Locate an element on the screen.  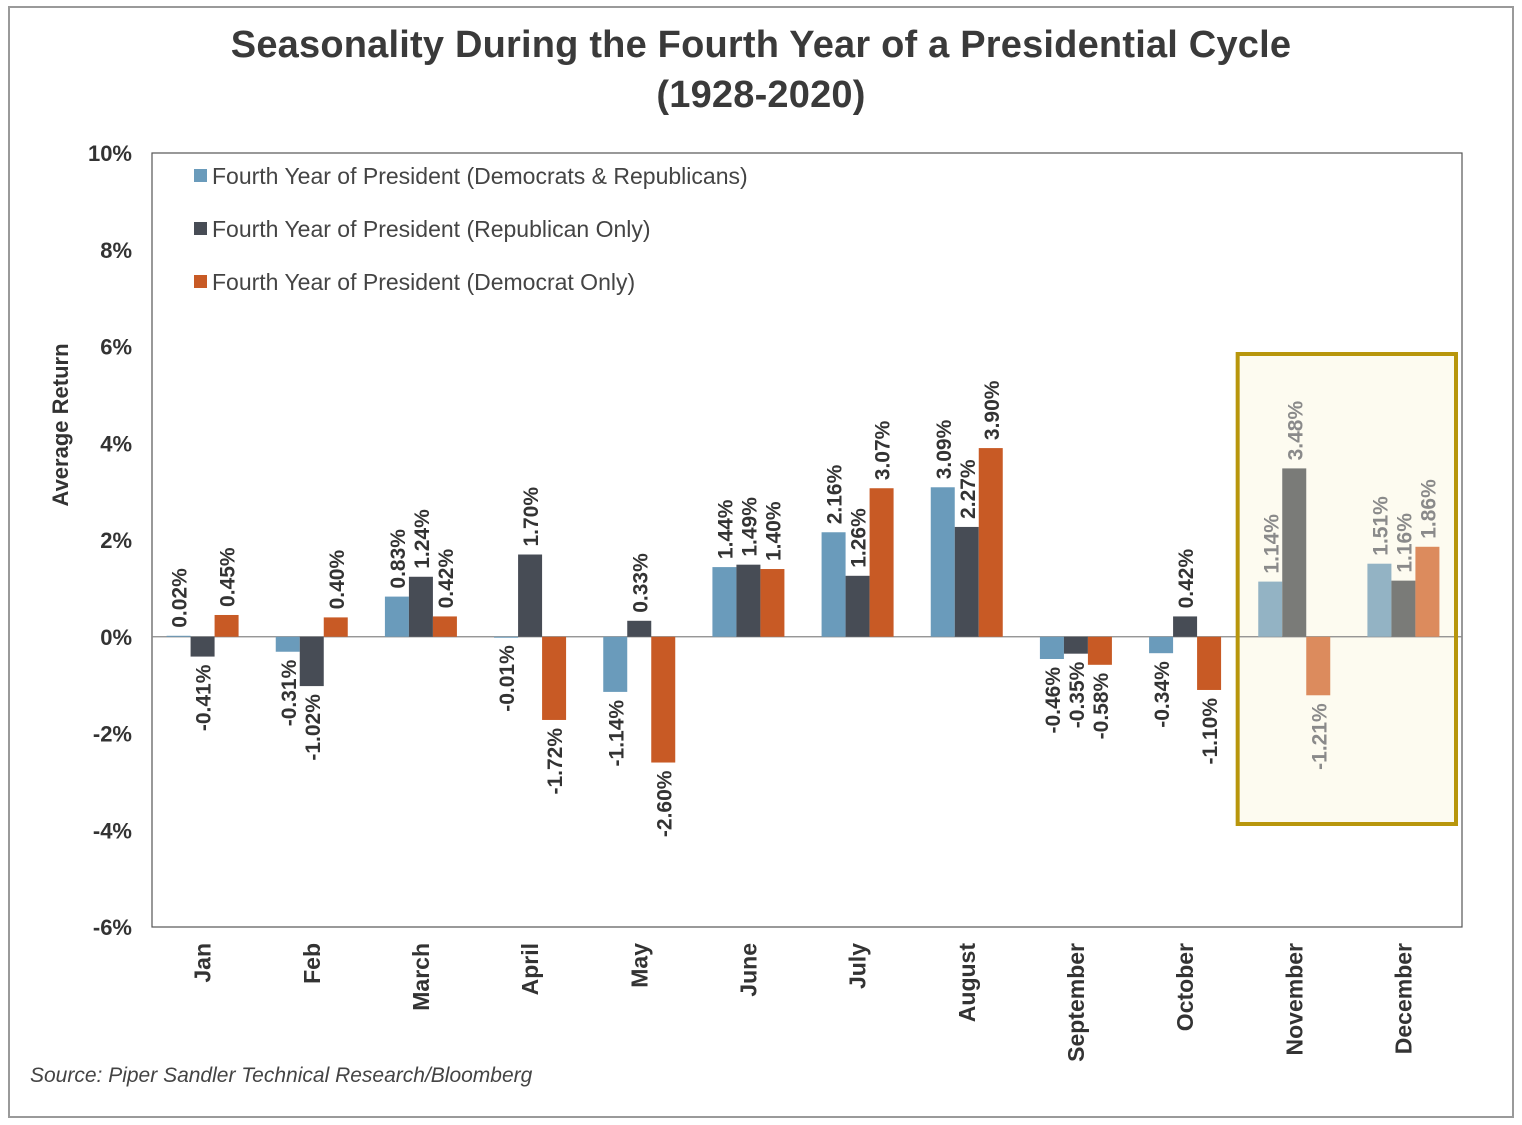
data-label: 3.48% is located at coordinates (1295, 431).